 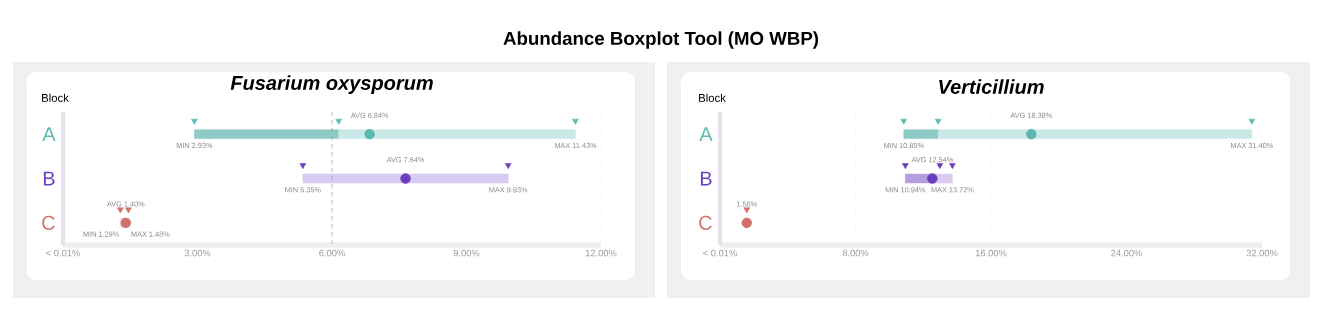 I want to click on x-tick-label: 8.00%, so click(x=855, y=253).